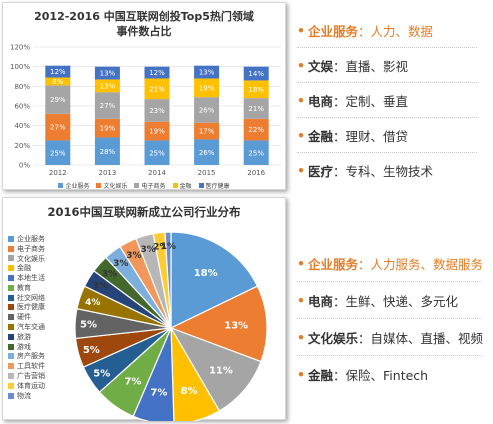 This screenshot has width=493, height=424. What do you see at coordinates (256, 109) in the screenshot?
I see `bar-data-label: 21%` at bounding box center [256, 109].